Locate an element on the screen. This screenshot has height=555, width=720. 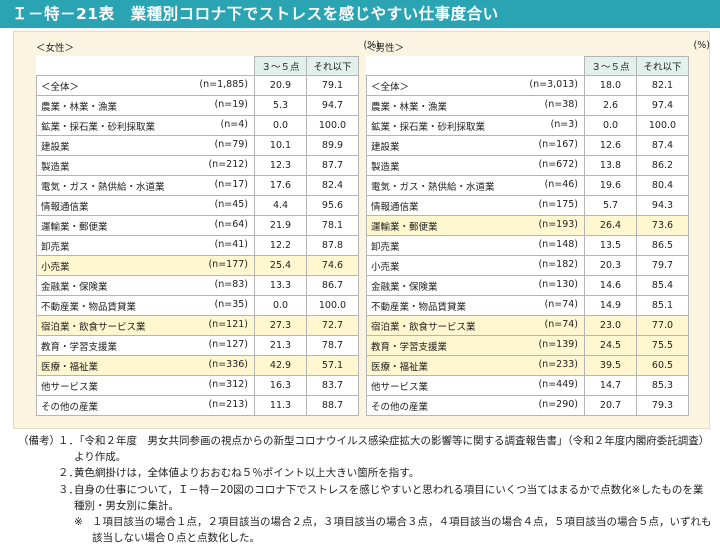
industry-cell: その他の産業 (n=290) is located at coordinates (475, 405).